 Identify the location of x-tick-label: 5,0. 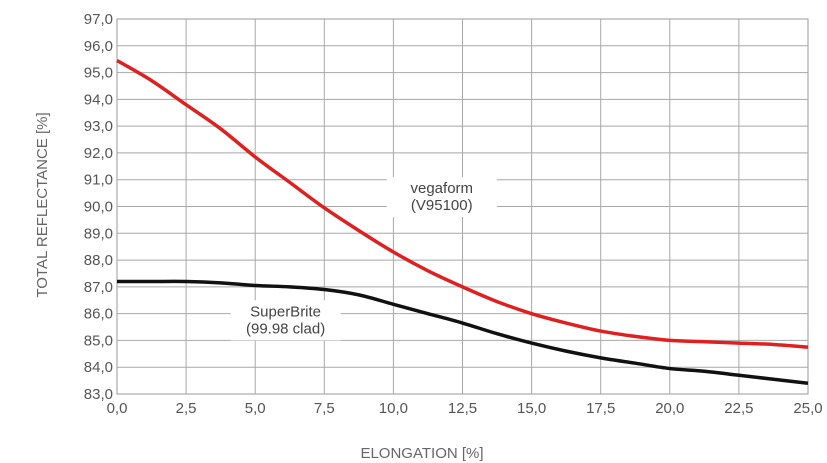
(255, 408).